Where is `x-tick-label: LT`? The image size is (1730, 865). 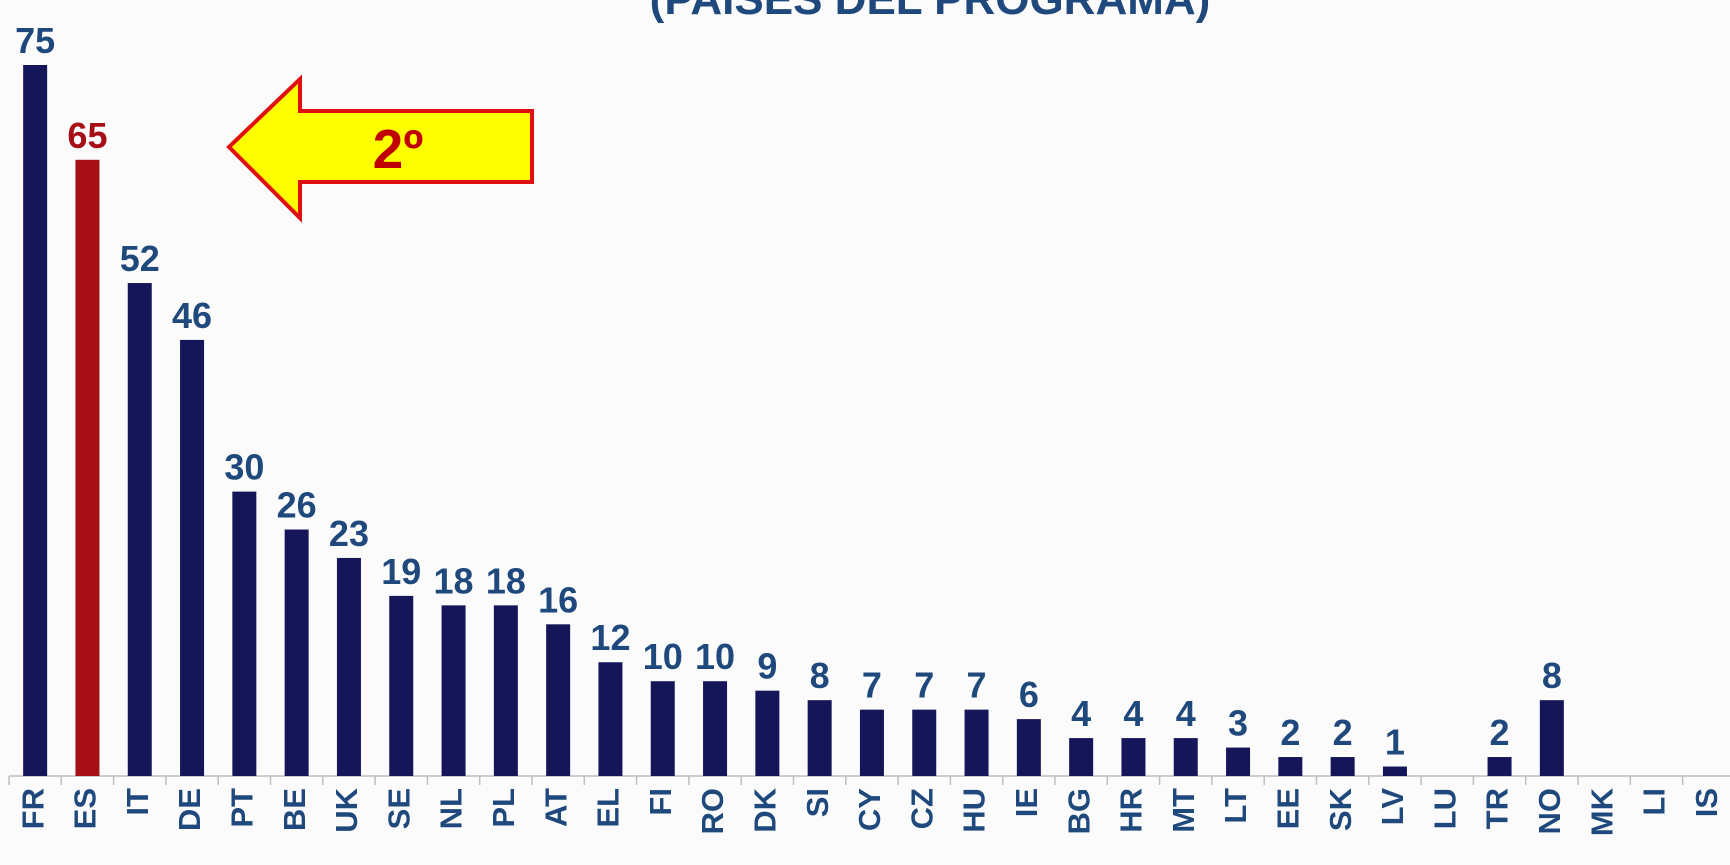
x-tick-label: LT is located at coordinates (1235, 806).